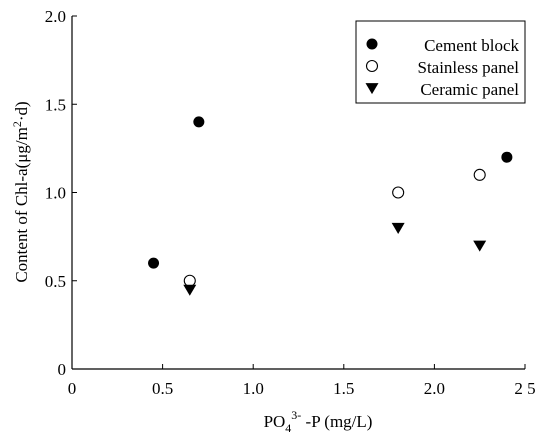  I want to click on legend-box, so click(440, 62).